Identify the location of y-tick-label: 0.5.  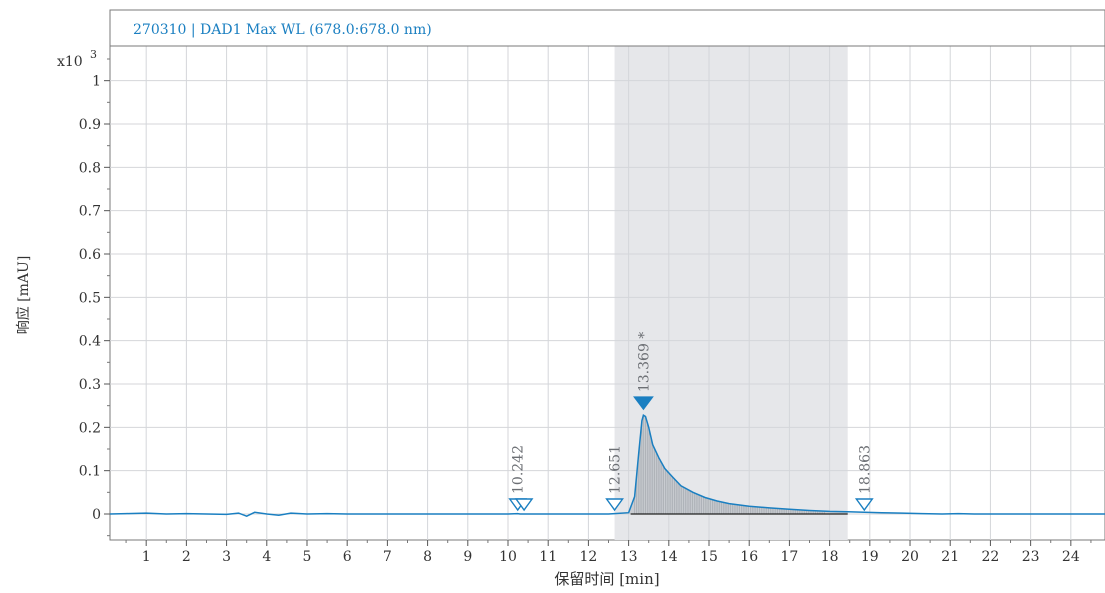
(90, 298).